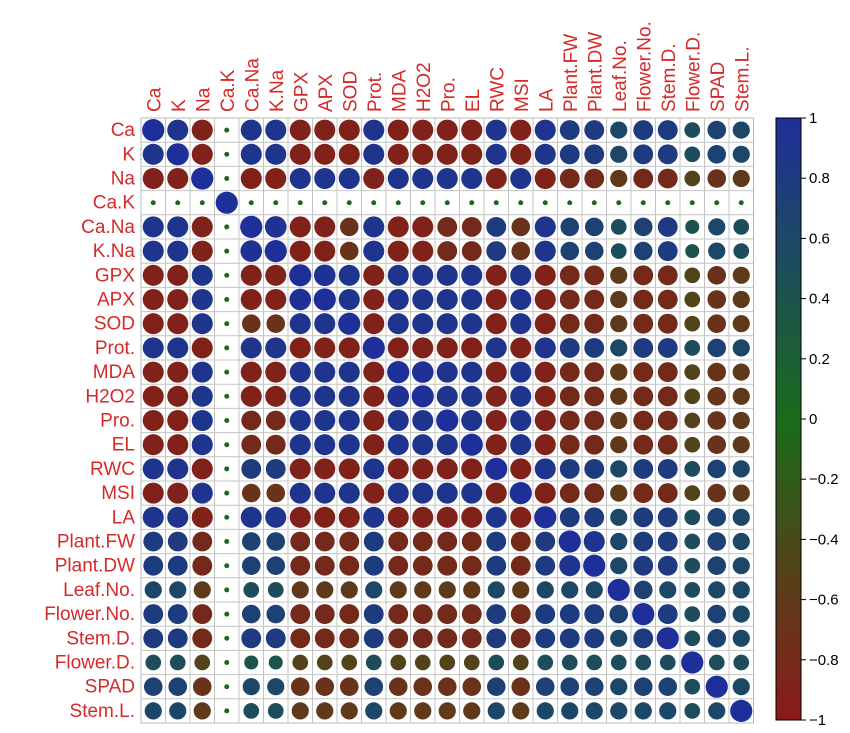 Image resolution: width=850 pixels, height=733 pixels. I want to click on corr-circle-K.Na-MSI, so click(521, 251).